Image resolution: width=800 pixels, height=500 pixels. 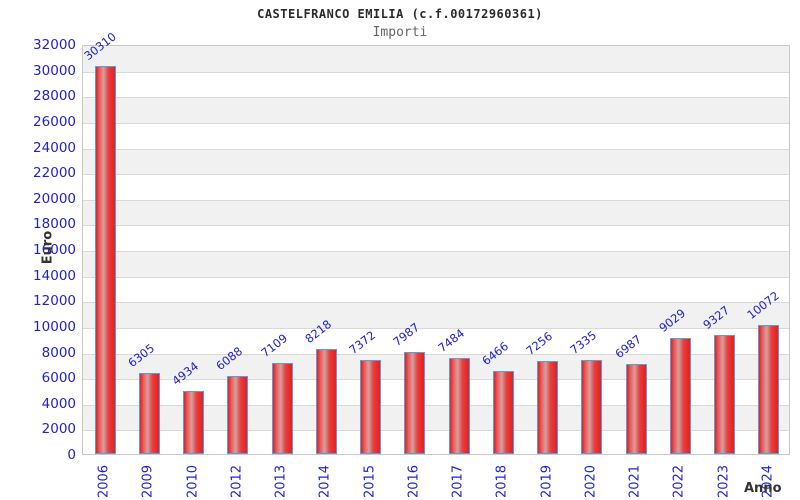 I want to click on x-tick-label: 2012, so click(x=237, y=481).